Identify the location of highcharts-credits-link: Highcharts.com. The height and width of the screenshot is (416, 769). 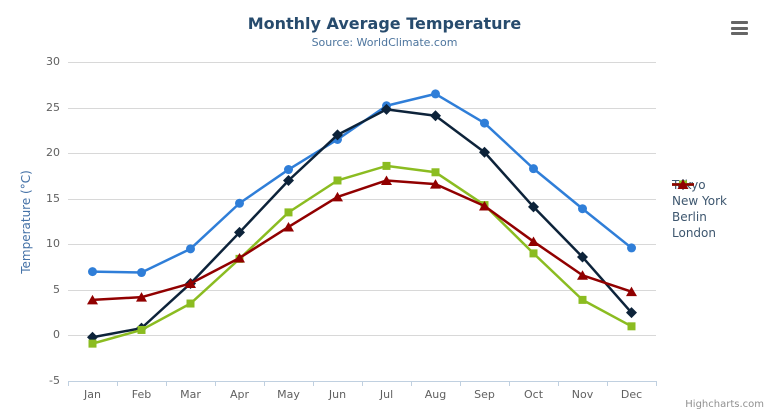
(724, 404).